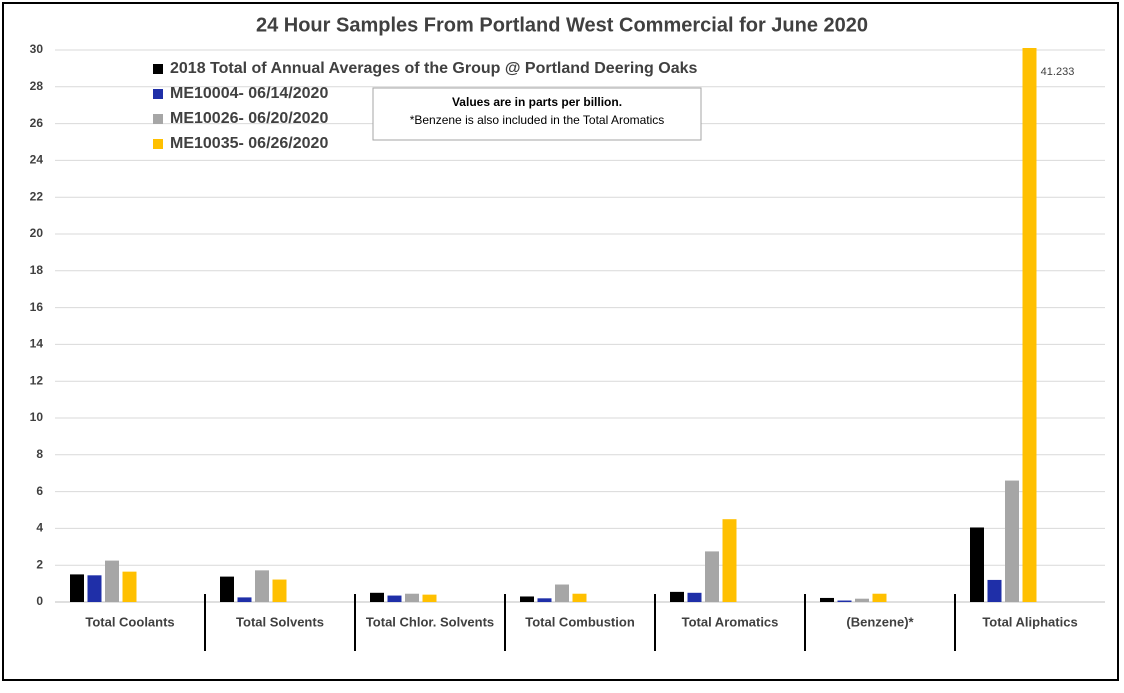 The width and height of the screenshot is (1124, 693). What do you see at coordinates (37, 417) in the screenshot?
I see `y-tick-label: 10` at bounding box center [37, 417].